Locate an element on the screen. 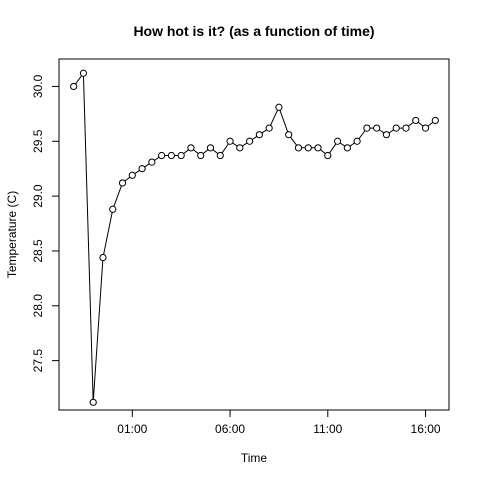 The image size is (480, 480). y-tick-label: 28.0 is located at coordinates (38, 306).